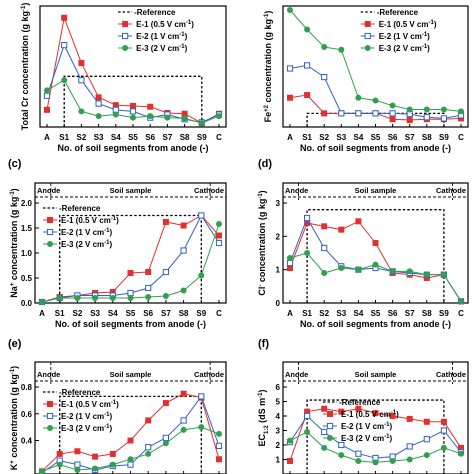 The image size is (474, 474). What do you see at coordinates (27, 228) in the screenshot?
I see `y-tick-label: 1.5` at bounding box center [27, 228].